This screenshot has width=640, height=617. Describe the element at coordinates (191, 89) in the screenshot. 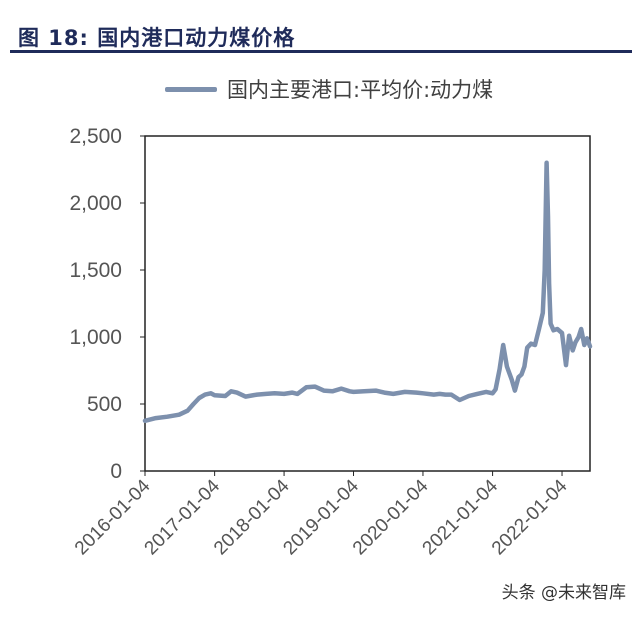

I see `legend-swatch` at that location.